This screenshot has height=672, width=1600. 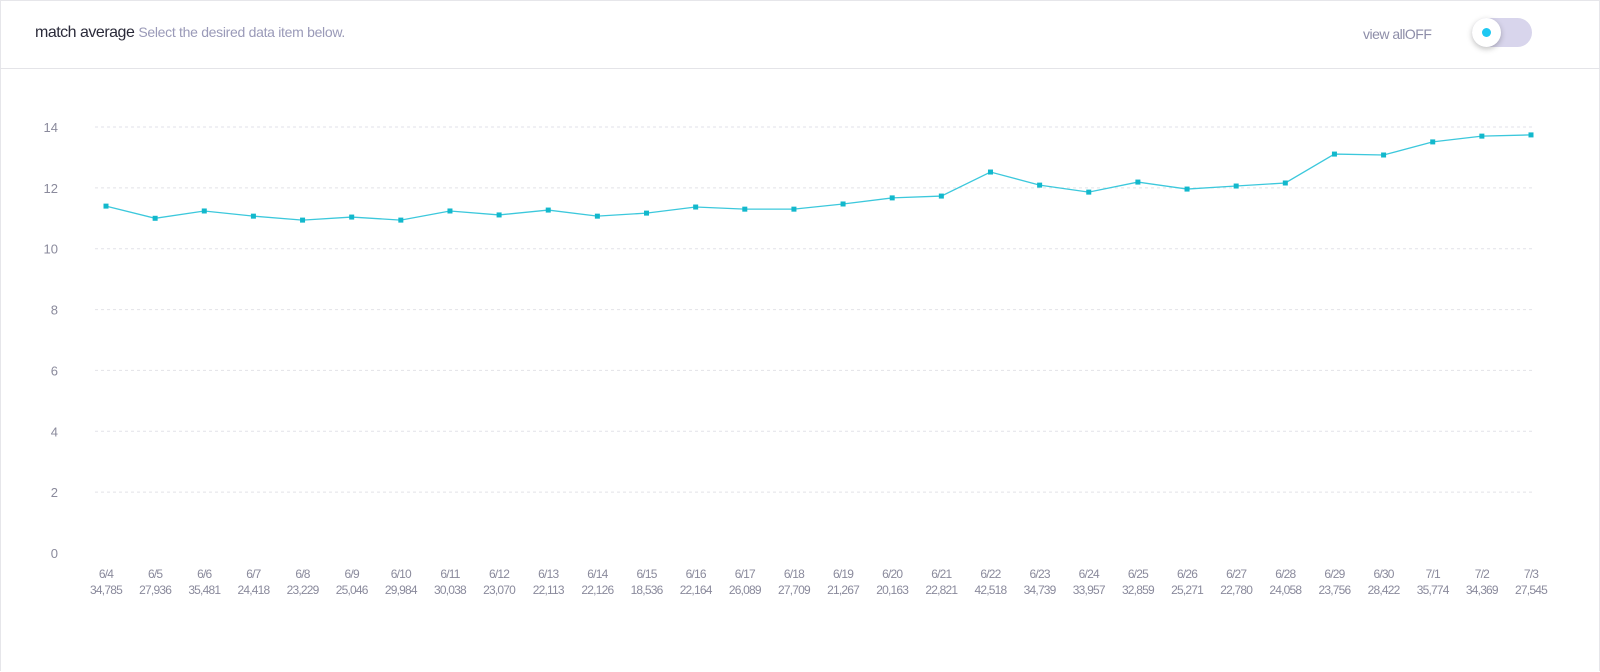 What do you see at coordinates (85, 32) in the screenshot?
I see `title-text: match average` at bounding box center [85, 32].